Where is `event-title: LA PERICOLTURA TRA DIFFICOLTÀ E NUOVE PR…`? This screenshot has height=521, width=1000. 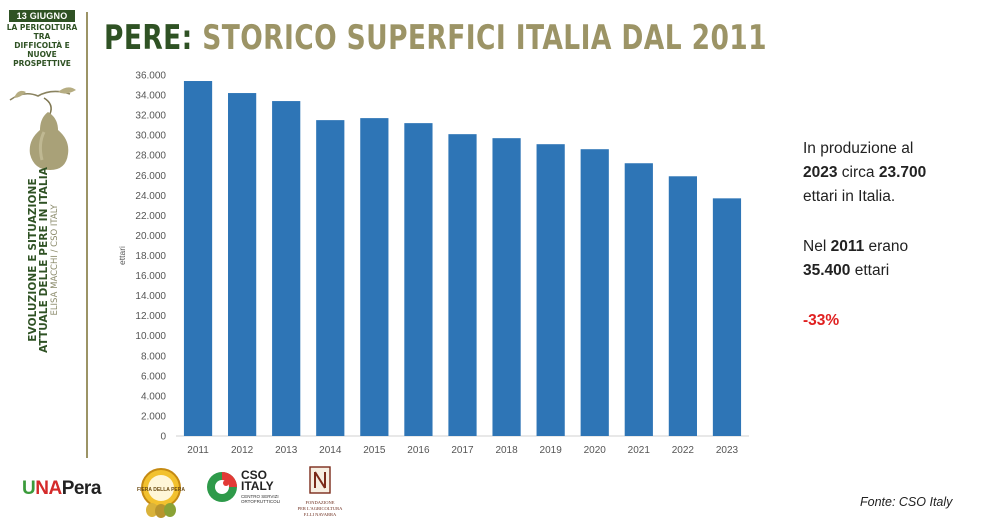 event-title: LA PERICOLTURA TRA DIFFICOLTÀ E NUOVE PR… is located at coordinates (42, 45).